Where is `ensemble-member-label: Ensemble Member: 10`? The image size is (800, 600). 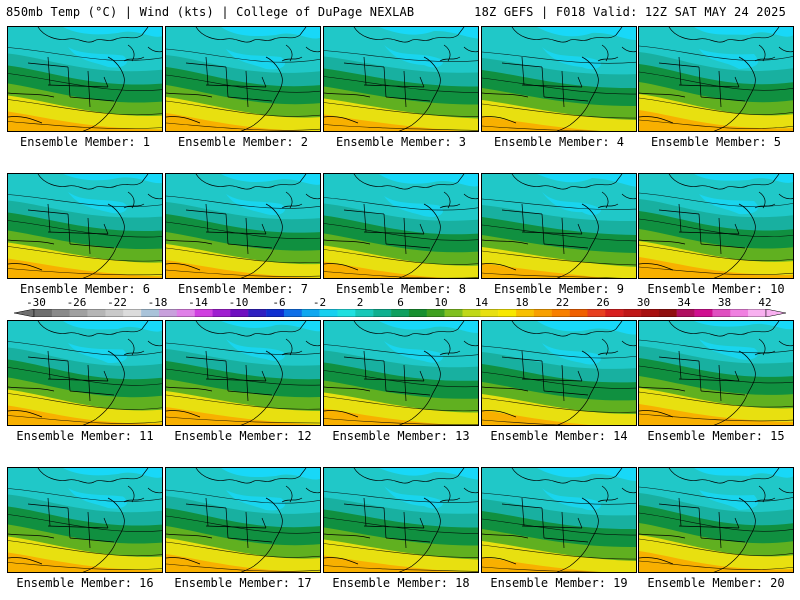 ensemble-member-label: Ensemble Member: 10 is located at coordinates (716, 289).